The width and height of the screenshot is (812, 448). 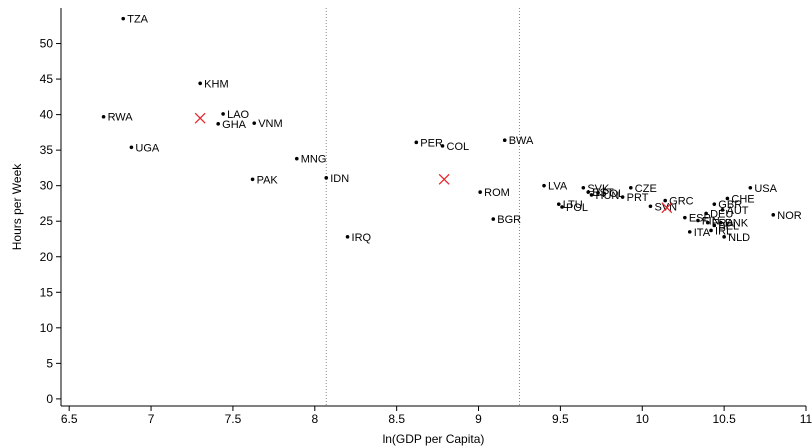 I want to click on point-label: ESP, so click(x=700, y=219).